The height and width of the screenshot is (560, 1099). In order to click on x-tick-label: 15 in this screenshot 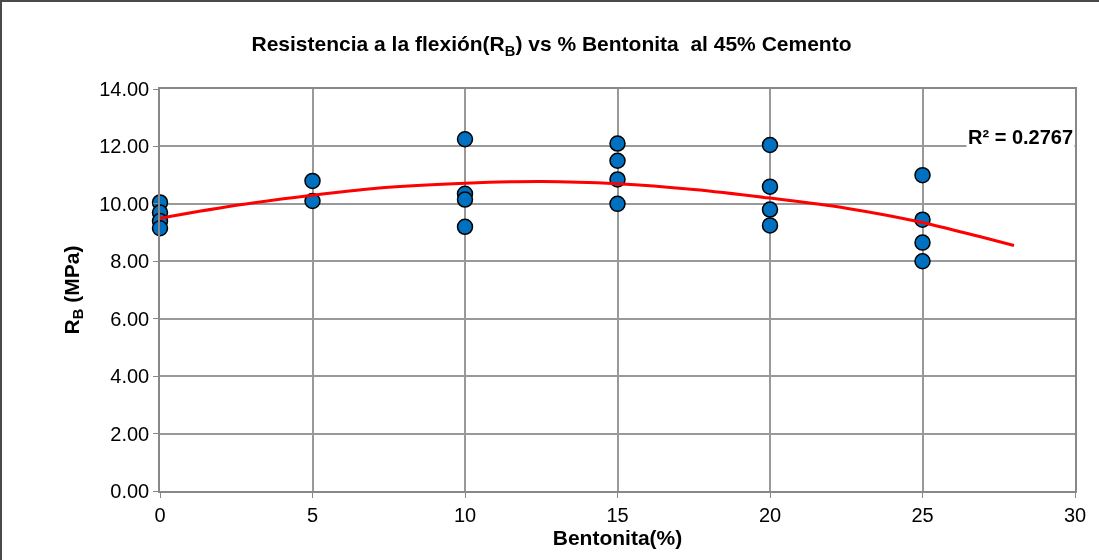, I will do `click(617, 514)`.